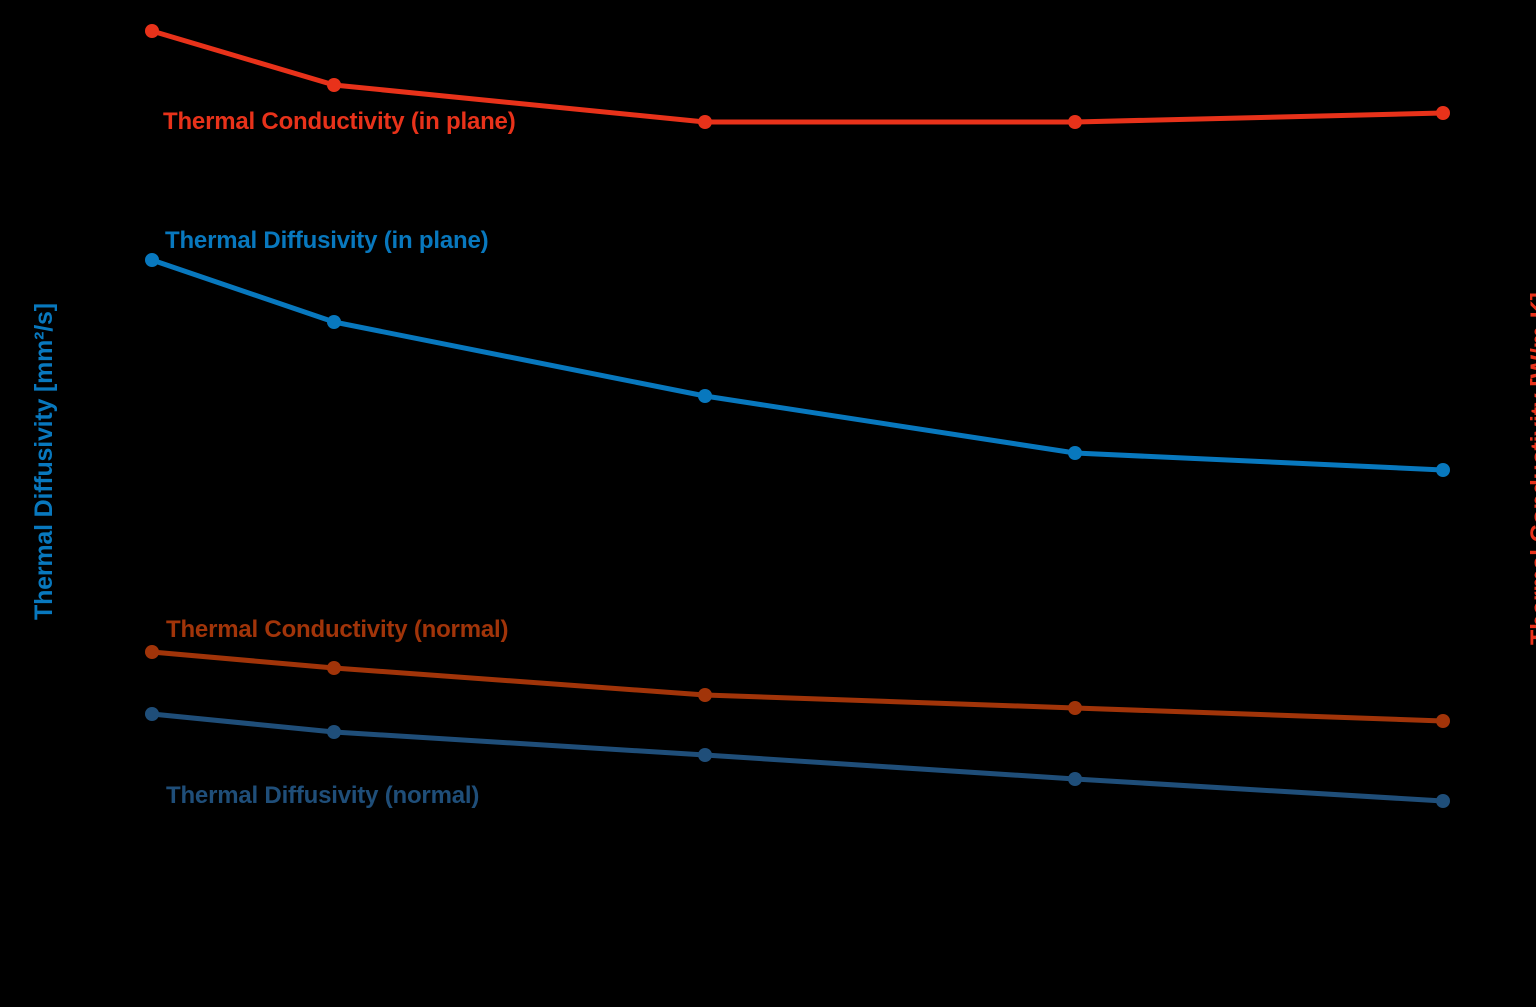  Describe the element at coordinates (323, 795) in the screenshot. I see `series-label-thermal-diffusivity-normal: Thermal Diffusivity (normal)` at that location.